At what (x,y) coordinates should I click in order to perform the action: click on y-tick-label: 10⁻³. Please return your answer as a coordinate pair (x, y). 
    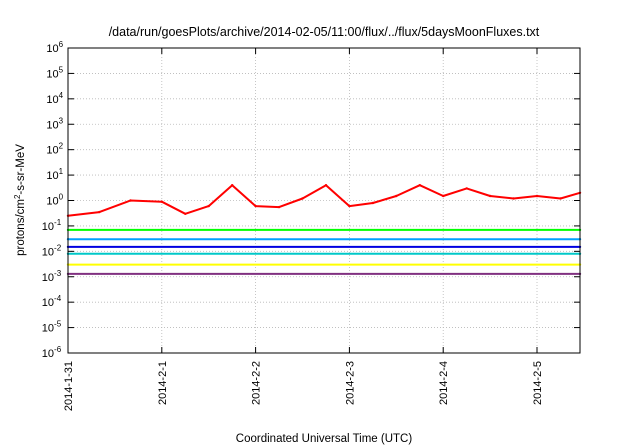
    Looking at the image, I should click on (52, 276).